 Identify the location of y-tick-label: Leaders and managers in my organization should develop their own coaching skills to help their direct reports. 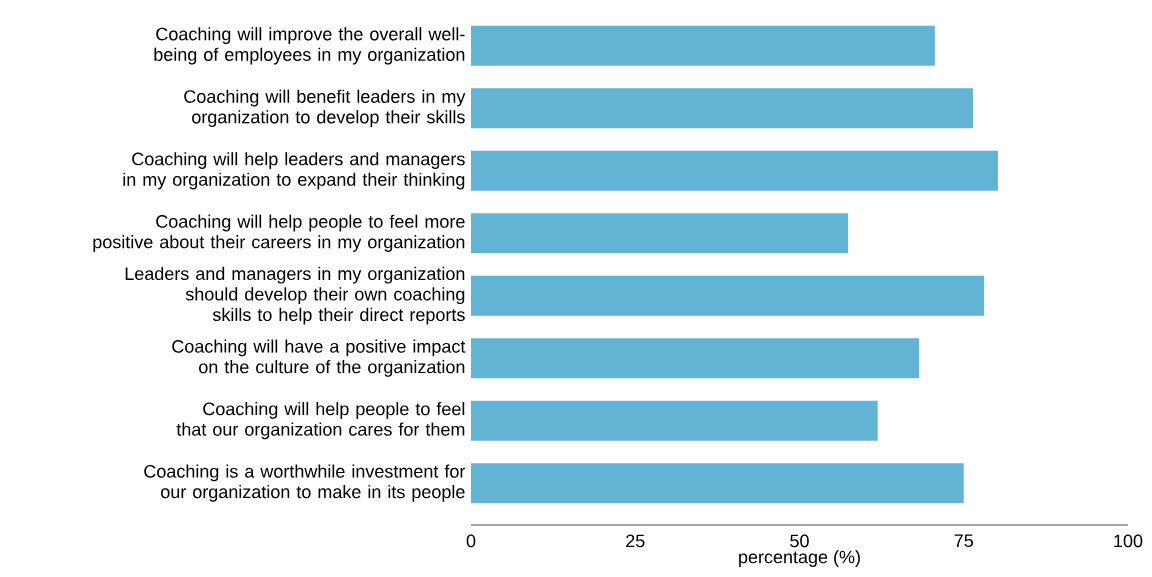
(295, 295).